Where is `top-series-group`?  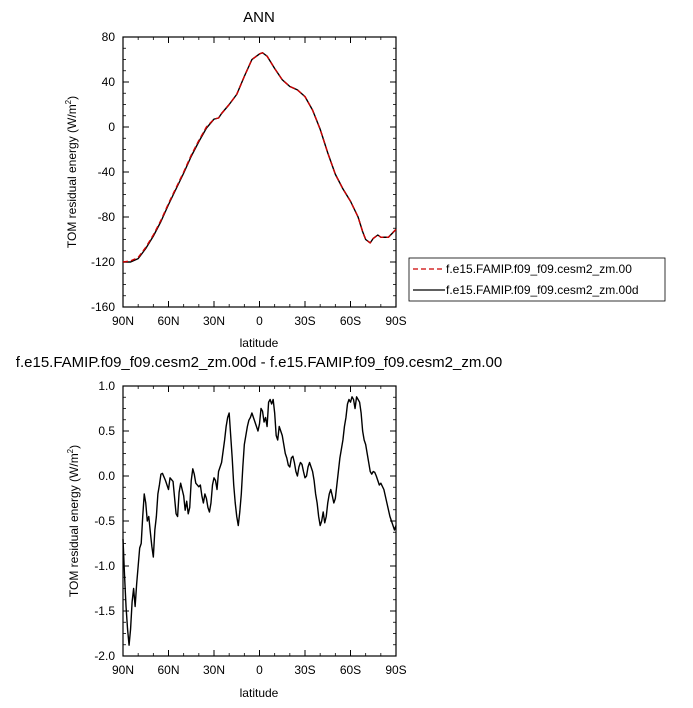 top-series-group is located at coordinates (259, 157).